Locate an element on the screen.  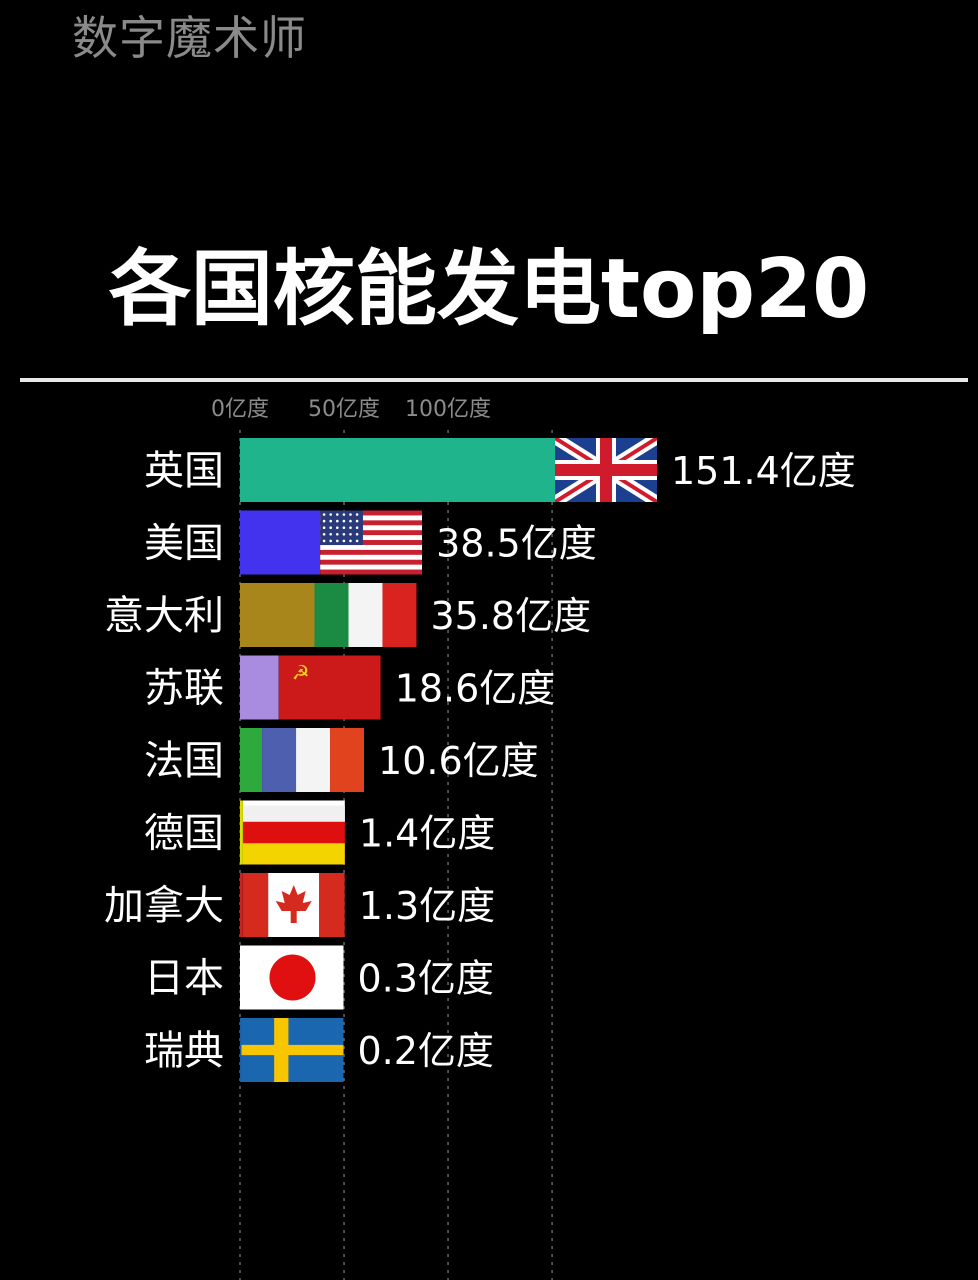
bar-row: 日本 0.3亿度 is located at coordinates (319, 977).